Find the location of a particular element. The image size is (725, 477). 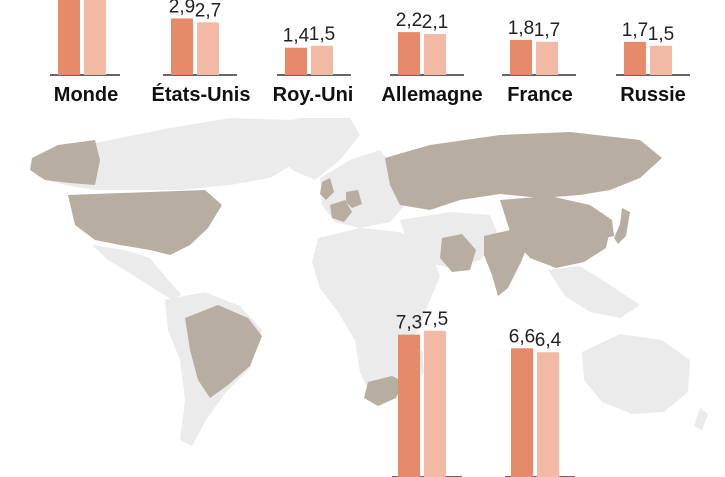

map-greenland is located at coordinates (305, 149).